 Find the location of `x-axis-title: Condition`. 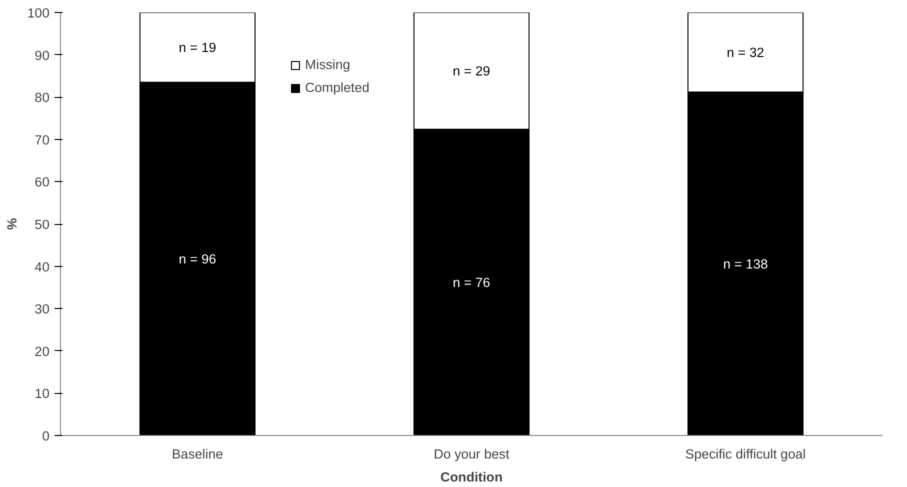

x-axis-title: Condition is located at coordinates (471, 477).